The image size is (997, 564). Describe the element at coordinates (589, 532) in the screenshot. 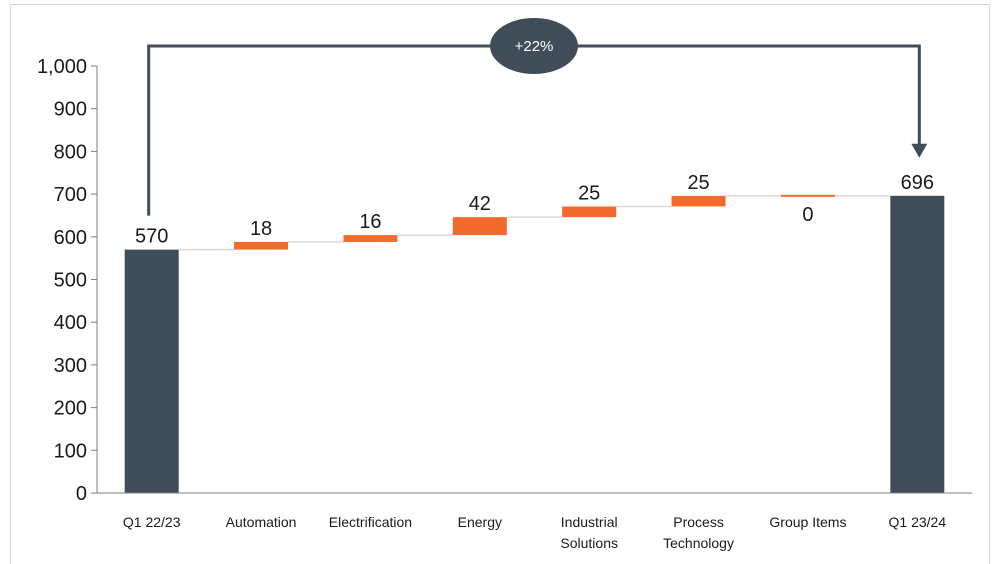

I see `x-tick-label: Industrial Solutions` at that location.